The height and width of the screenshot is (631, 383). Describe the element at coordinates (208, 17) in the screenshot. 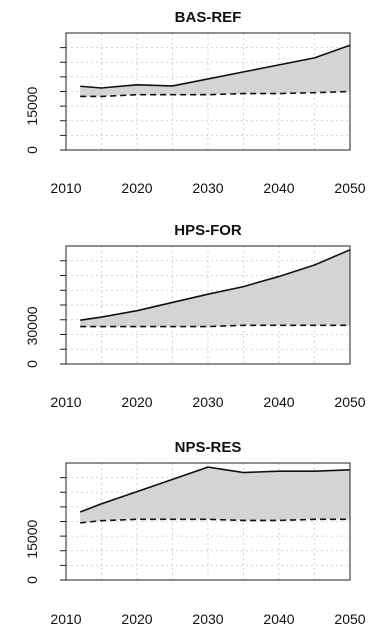

I see `chart-title: BAS-REF` at that location.